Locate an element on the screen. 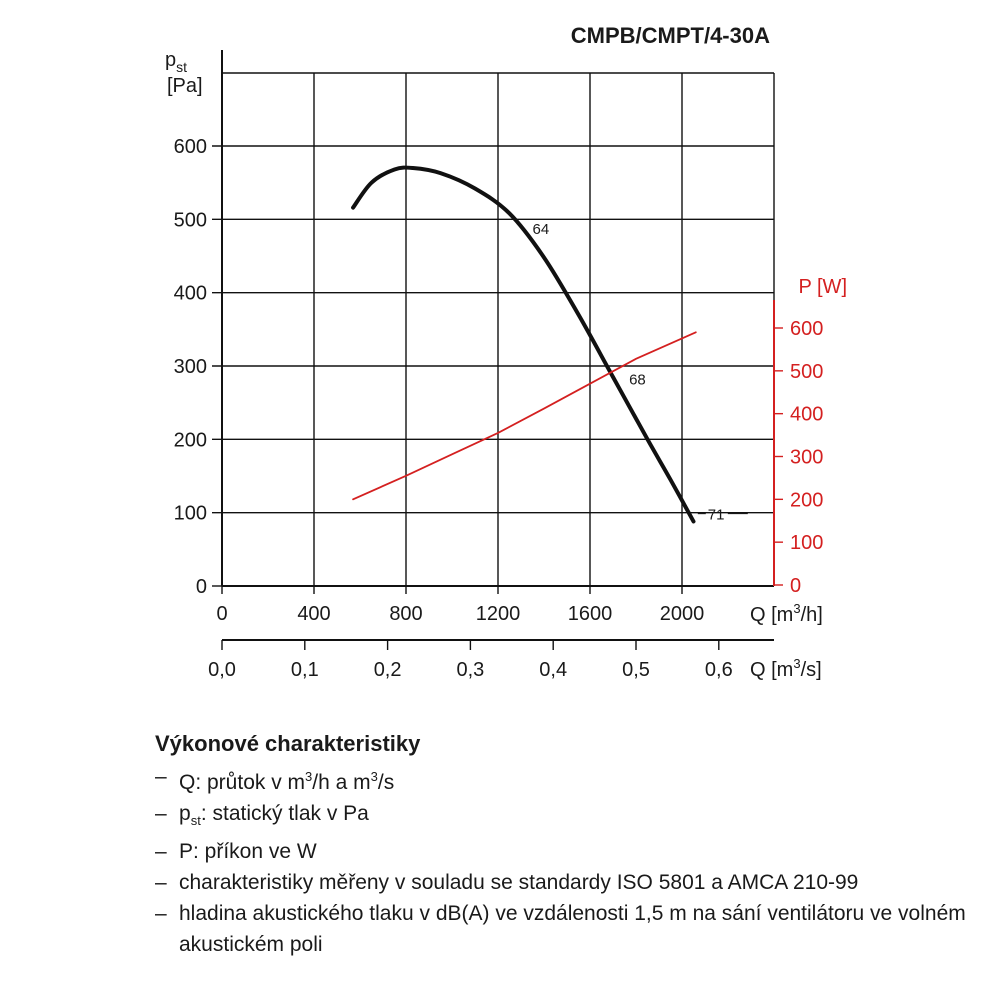 Image resolution: width=1000 pixels, height=1000 pixels. x-secondary-tick-label: 0,0 is located at coordinates (222, 670).